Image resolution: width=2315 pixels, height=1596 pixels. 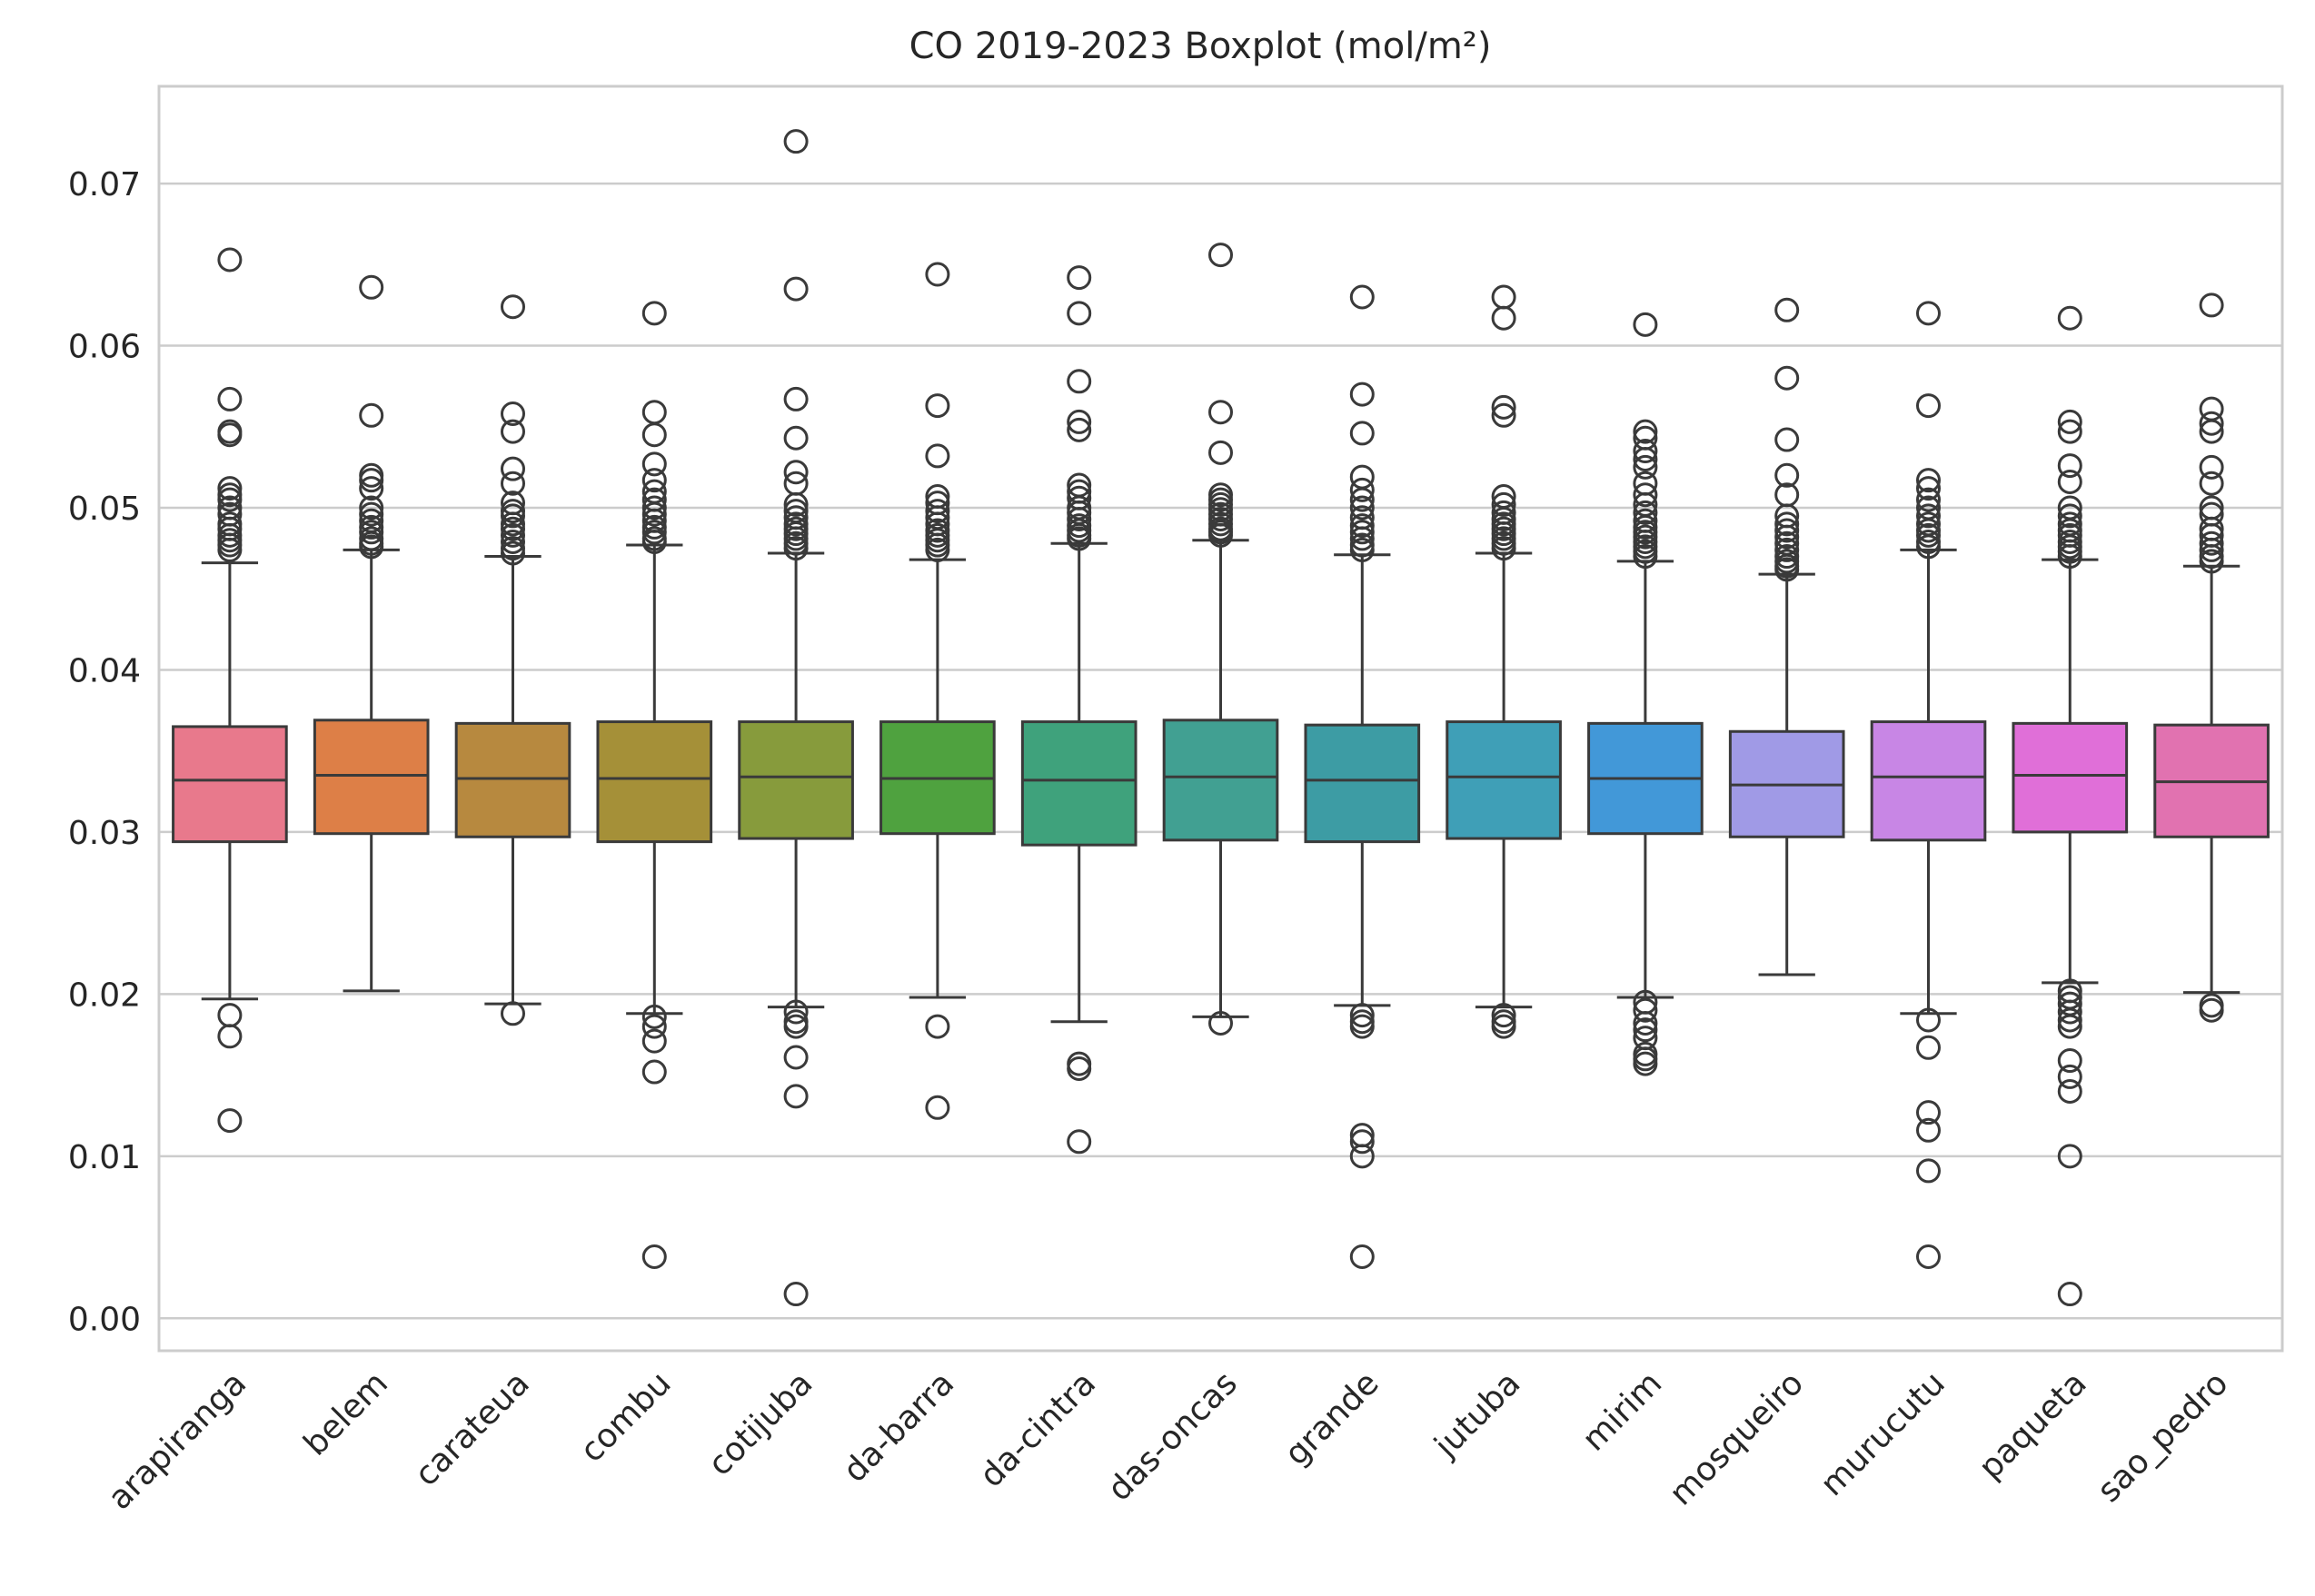 What do you see at coordinates (2070, 806) in the screenshot?
I see `box-paqueta` at bounding box center [2070, 806].